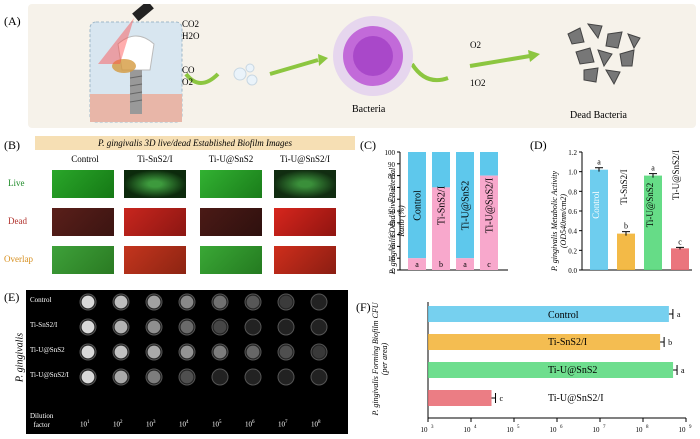 This screenshot has width=700, height=439. Describe the element at coordinates (572, 192) in the screenshot. I see `d-tick-label: 0.8` at that location.